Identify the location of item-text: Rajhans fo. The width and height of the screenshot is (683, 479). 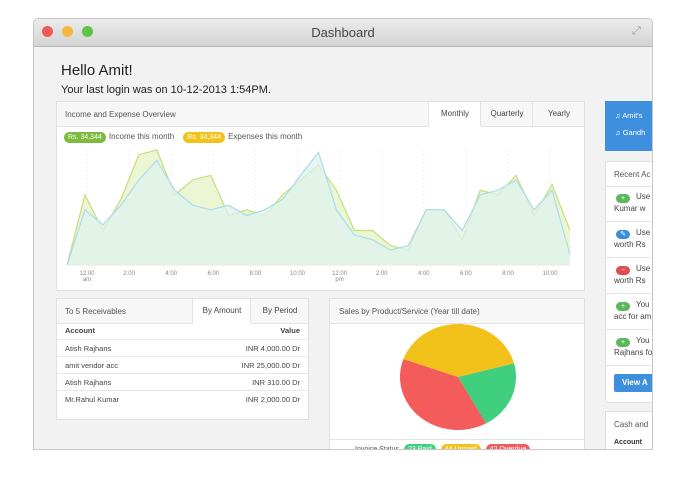
(633, 352).